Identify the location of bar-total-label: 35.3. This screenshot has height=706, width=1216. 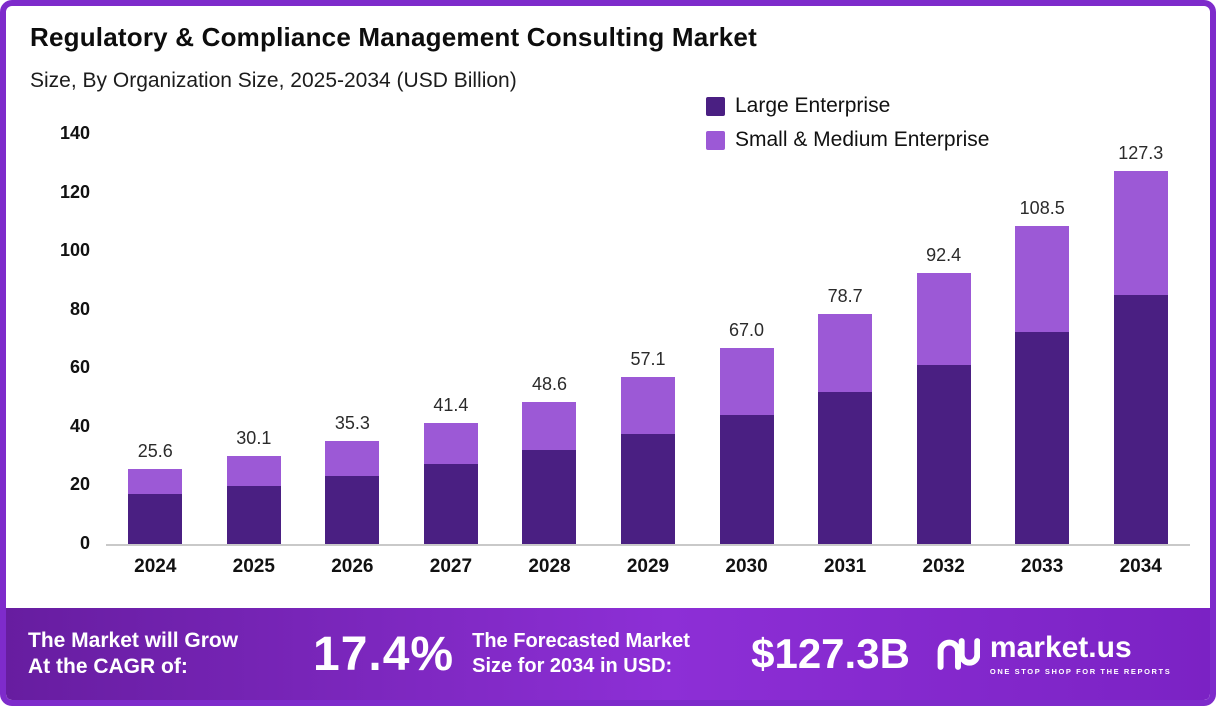
(352, 422).